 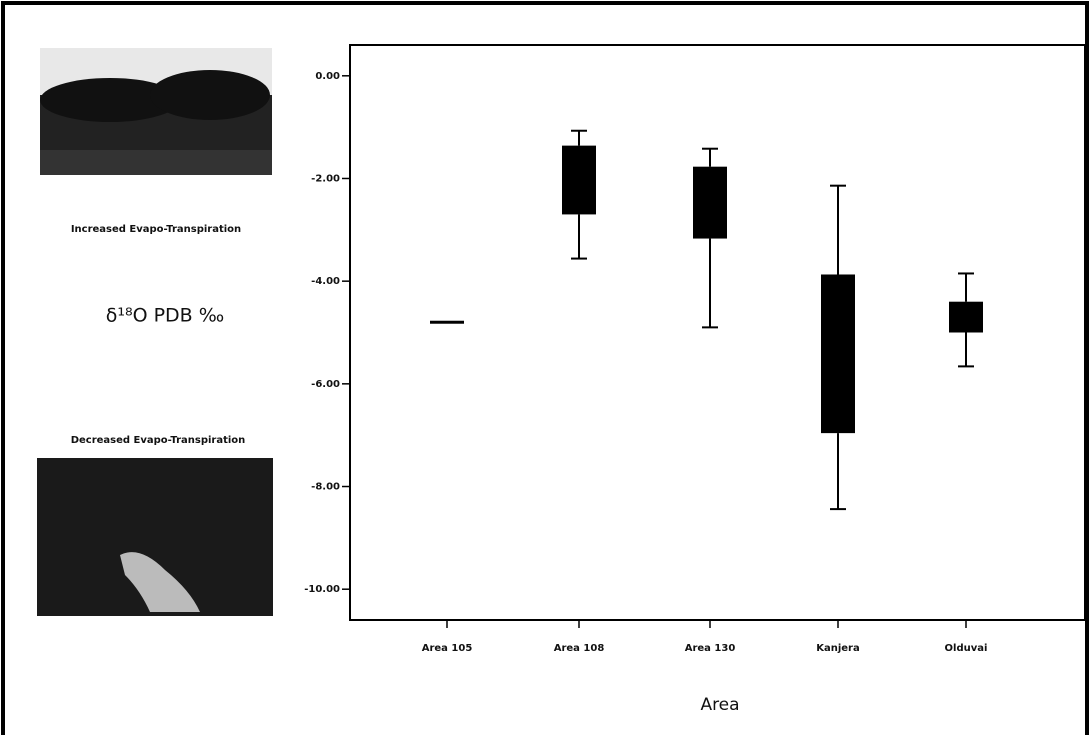 I want to click on x-tick-label: Area 105, so click(x=447, y=648).